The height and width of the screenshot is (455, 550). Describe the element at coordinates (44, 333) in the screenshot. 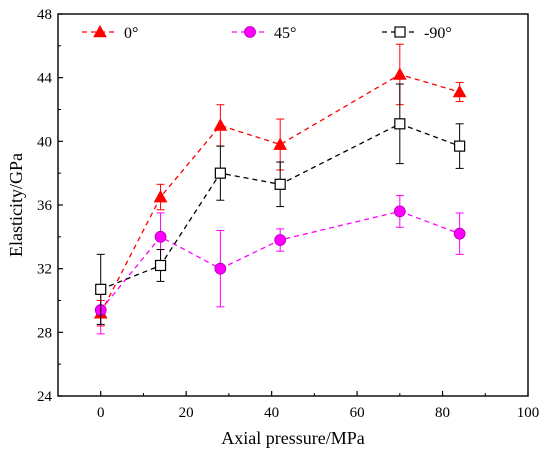

I see `y-tick-label: 28` at that location.